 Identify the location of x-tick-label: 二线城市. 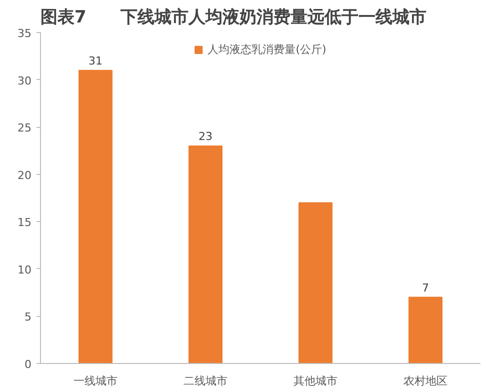
(206, 381).